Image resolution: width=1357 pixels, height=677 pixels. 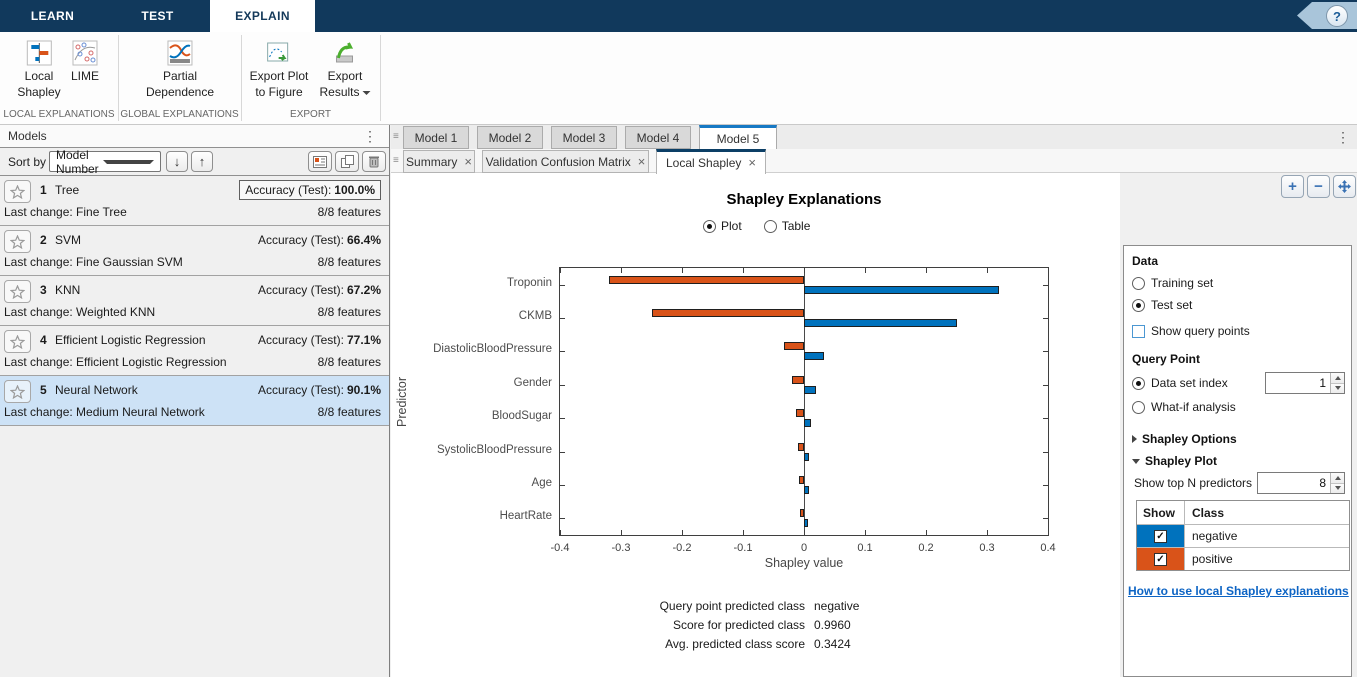 I want to click on accuracy-label: Accuracy (Test):, so click(x=300, y=240).